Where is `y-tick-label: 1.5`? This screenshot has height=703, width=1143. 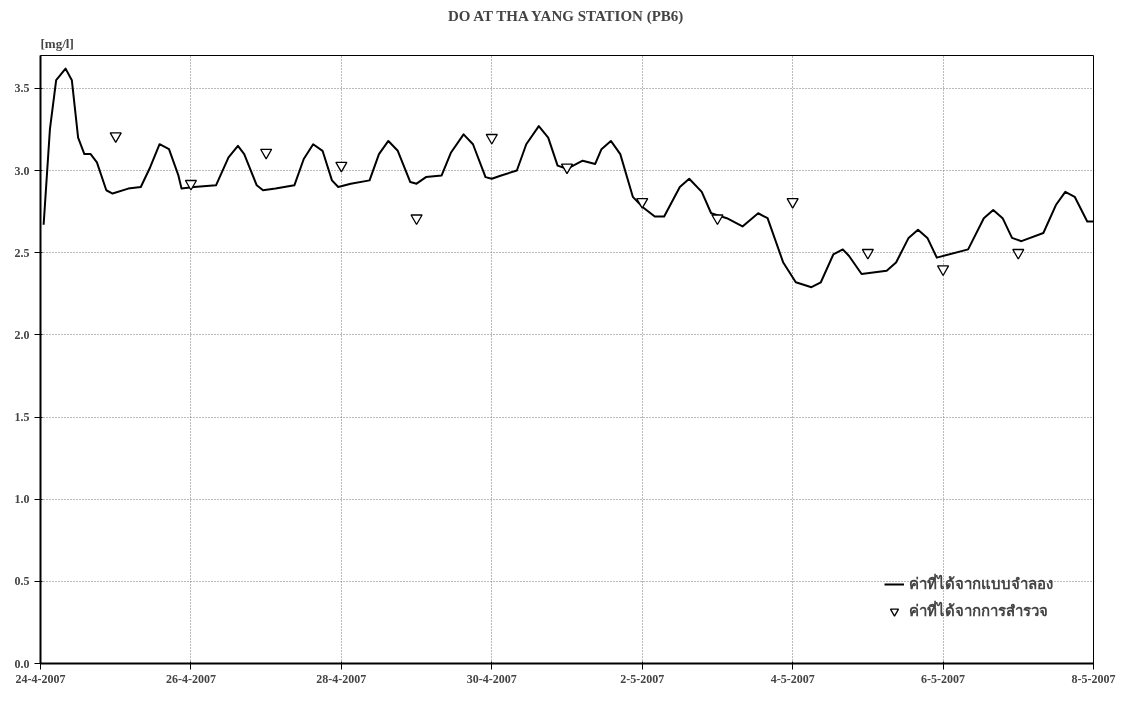 y-tick-label: 1.5 is located at coordinates (22, 417).